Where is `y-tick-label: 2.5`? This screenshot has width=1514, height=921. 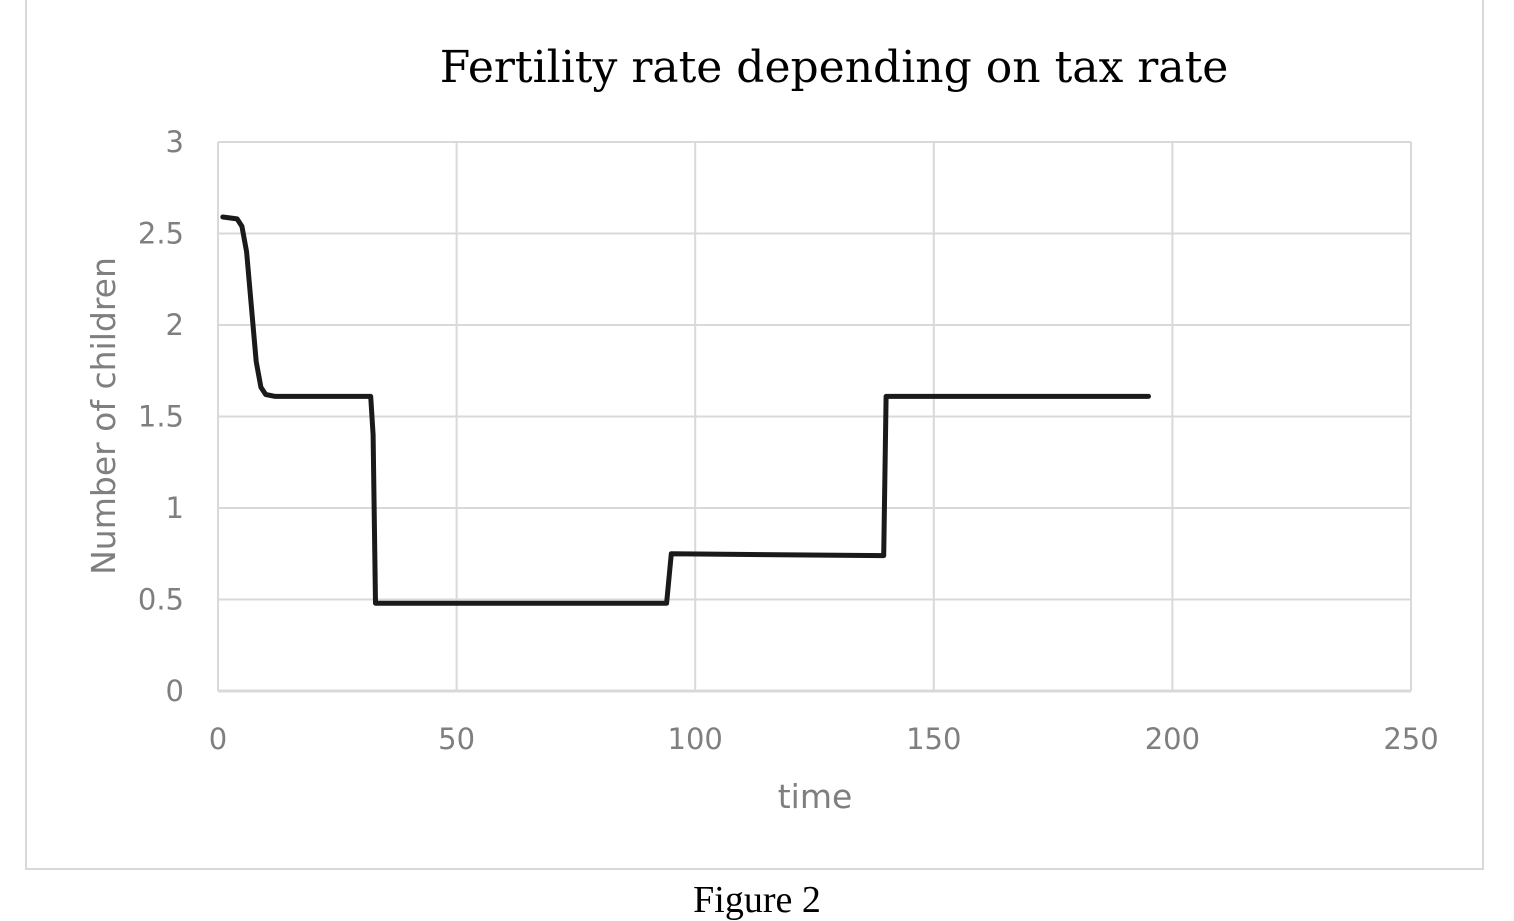 y-tick-label: 2.5 is located at coordinates (161, 234).